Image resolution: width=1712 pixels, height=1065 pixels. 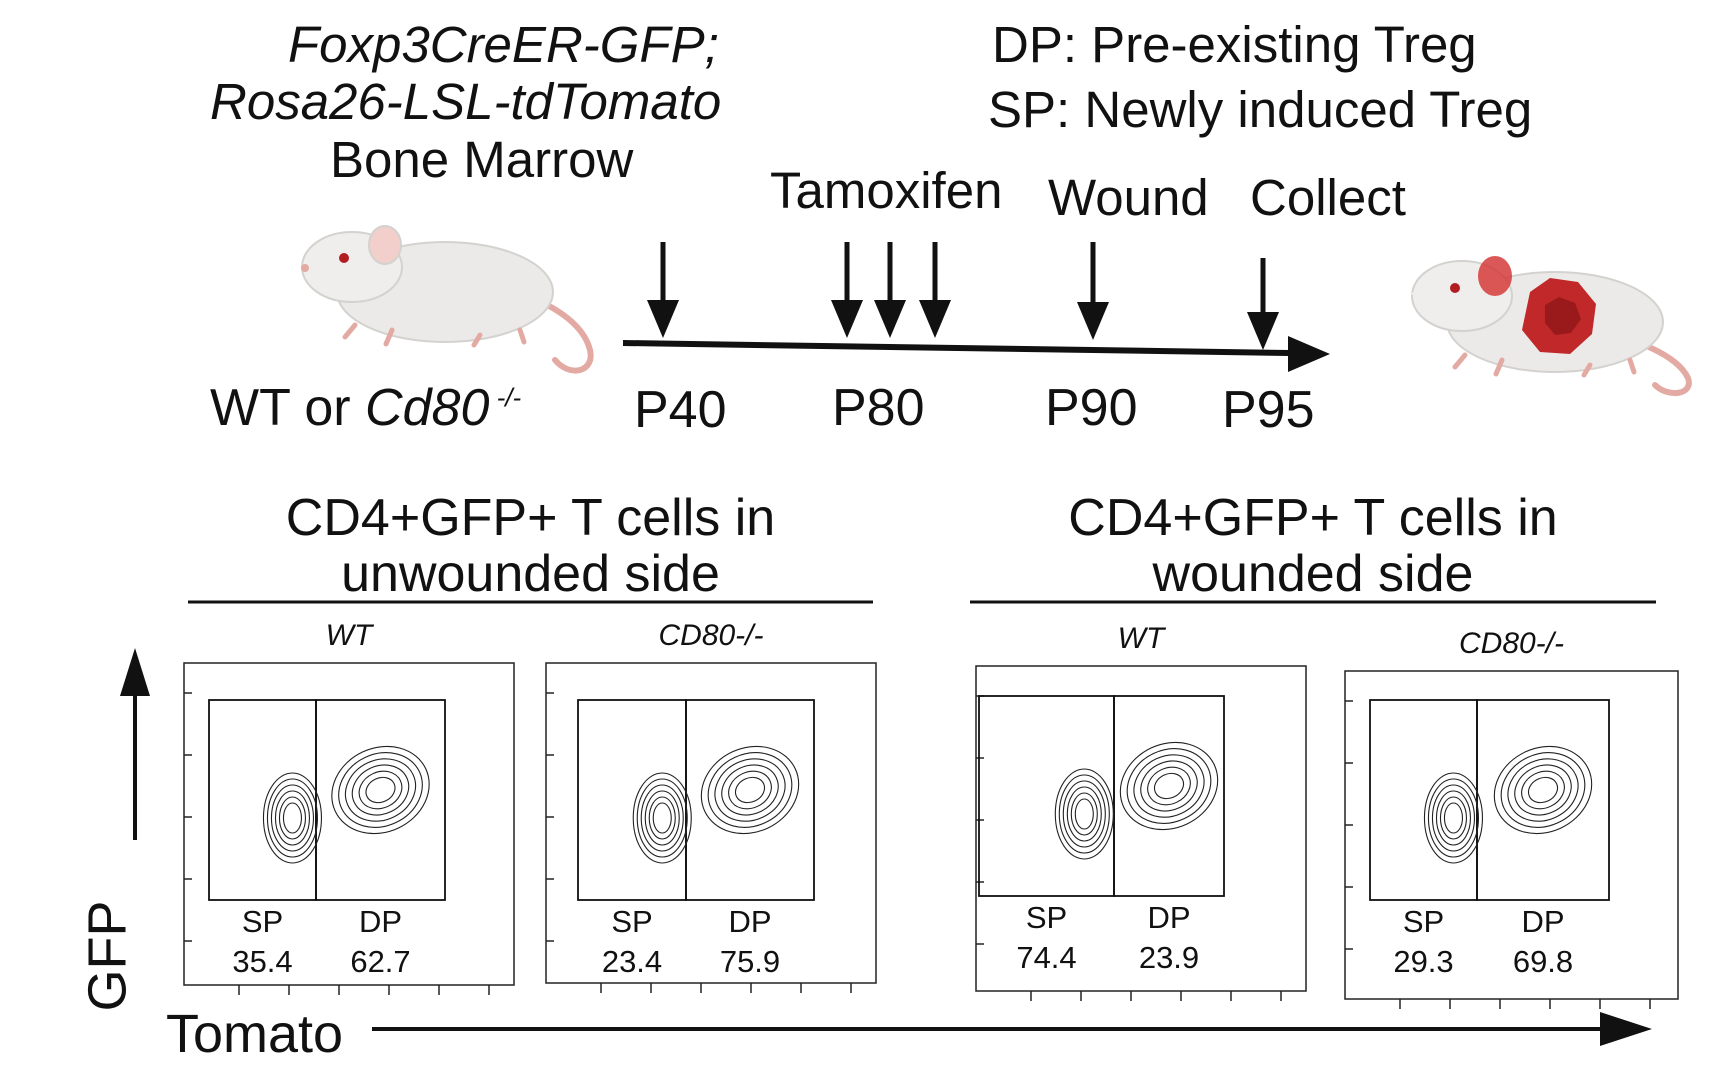 I want to click on legend-dp: DP: Pre-existing Treg, so click(x=1234, y=44).